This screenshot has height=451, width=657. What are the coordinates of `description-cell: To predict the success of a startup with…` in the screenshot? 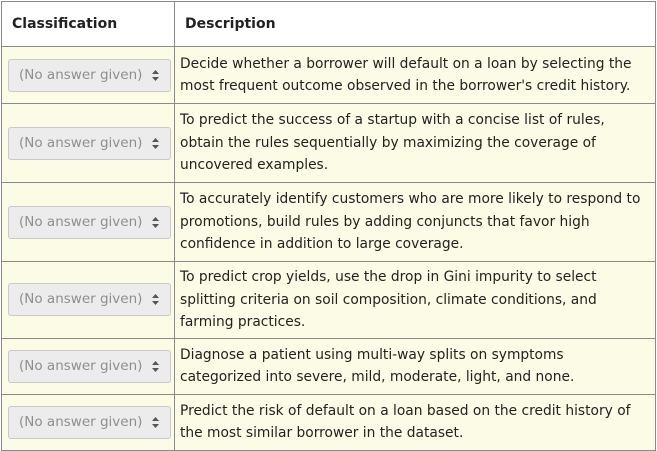 It's located at (415, 143).